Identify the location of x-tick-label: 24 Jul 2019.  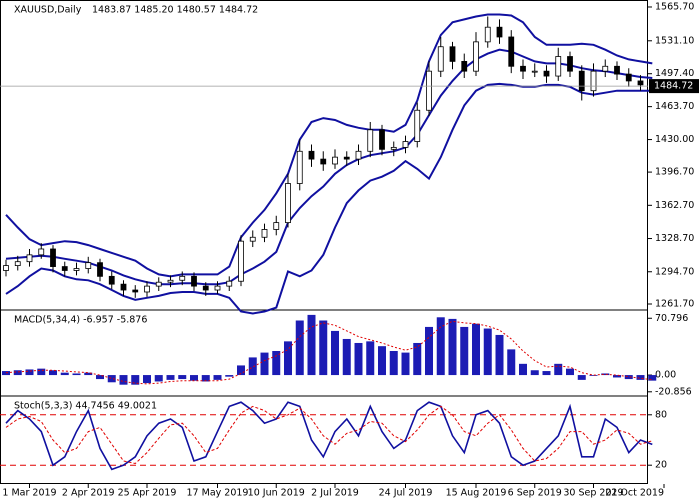
(406, 493).